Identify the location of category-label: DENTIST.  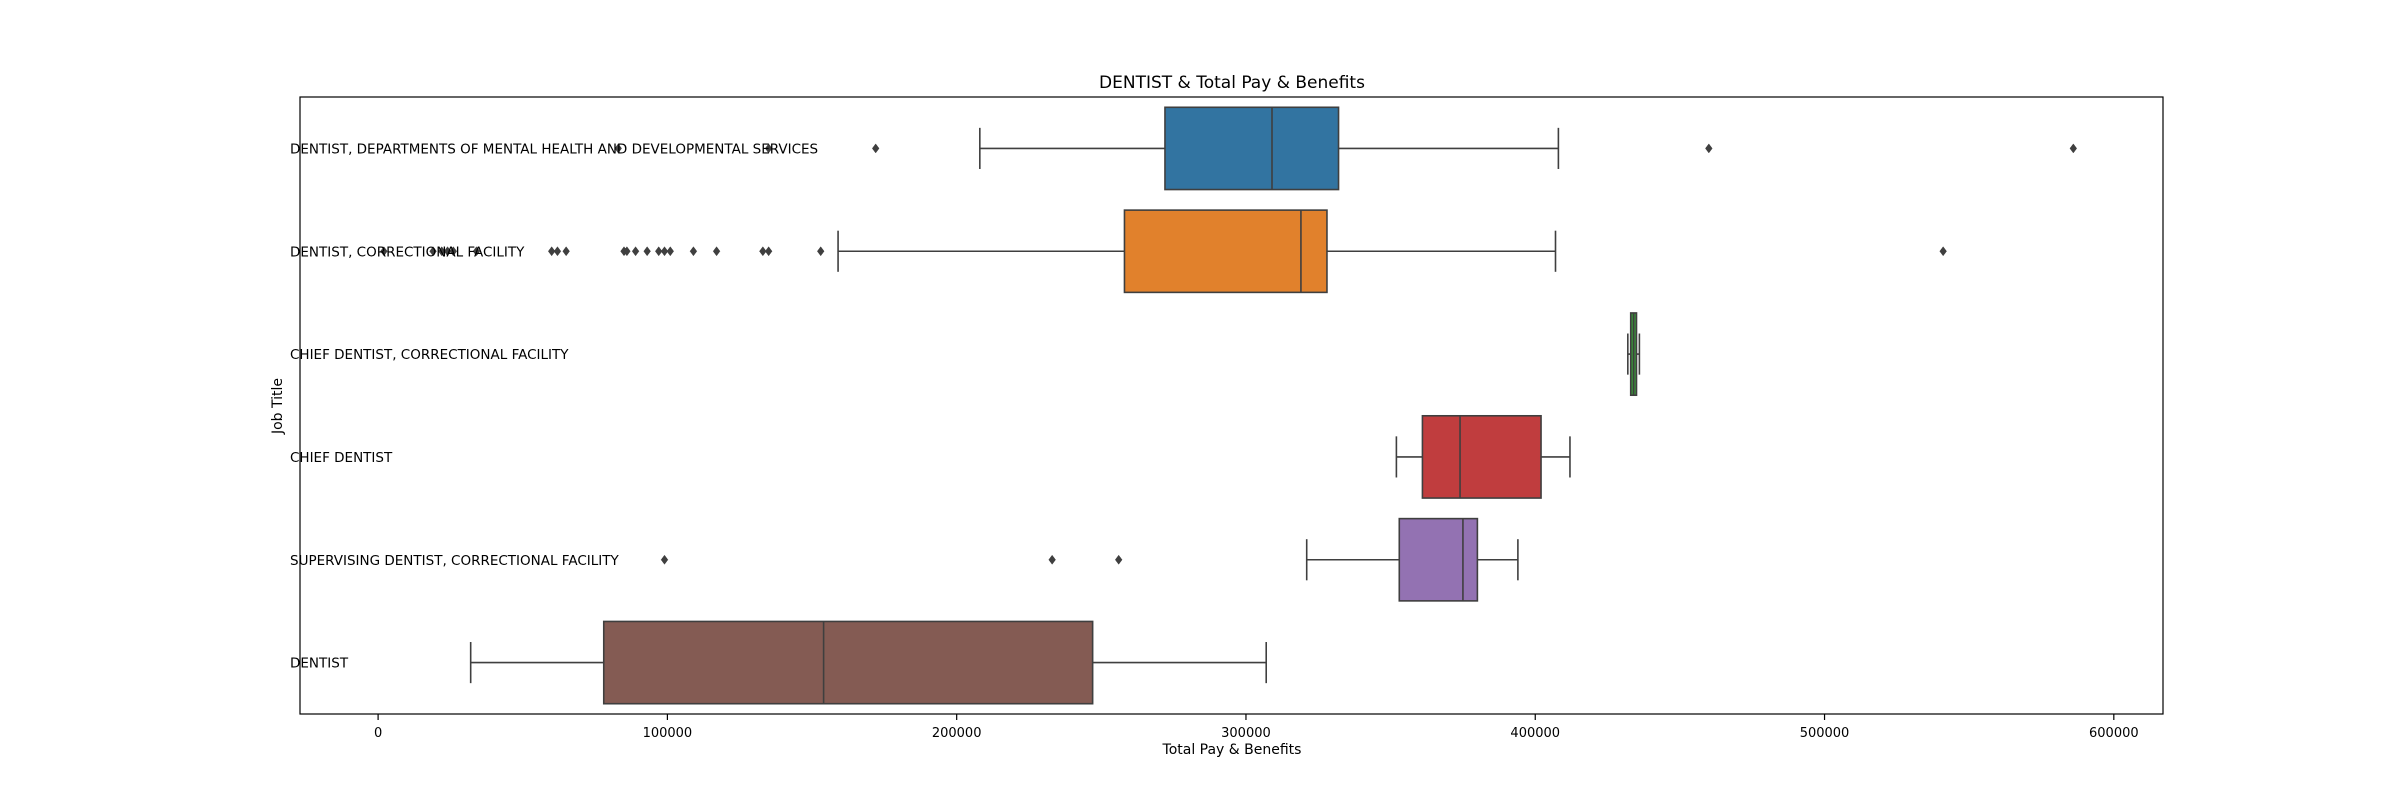
(319, 664).